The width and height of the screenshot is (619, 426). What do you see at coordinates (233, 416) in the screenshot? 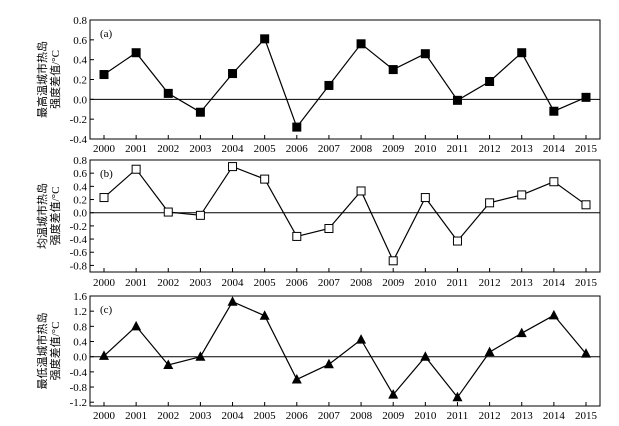
I see `x-tick-label-c: 2004` at bounding box center [233, 416].